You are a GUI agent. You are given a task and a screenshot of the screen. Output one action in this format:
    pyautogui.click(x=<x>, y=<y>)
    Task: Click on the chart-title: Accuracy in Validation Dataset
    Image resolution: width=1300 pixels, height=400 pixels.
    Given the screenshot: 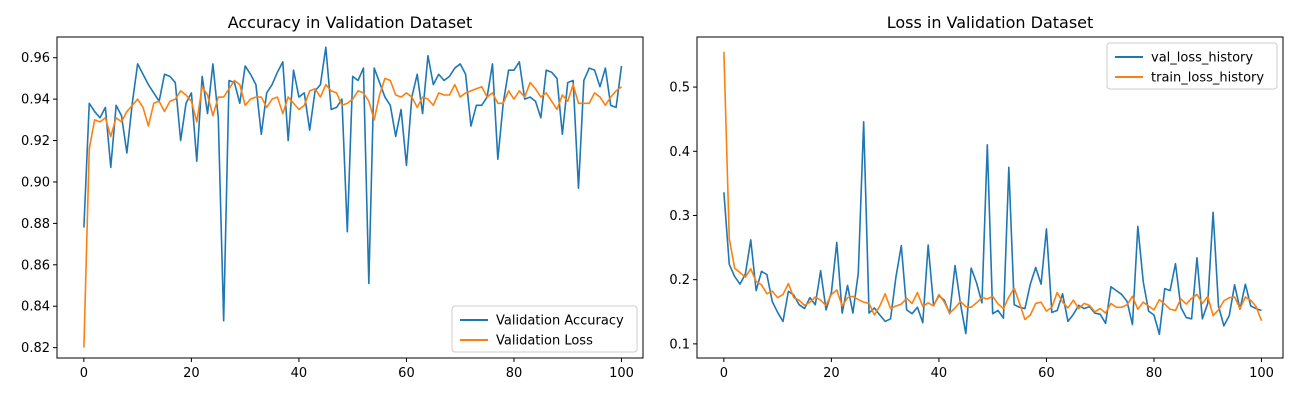 What is the action you would take?
    pyautogui.click(x=350, y=22)
    